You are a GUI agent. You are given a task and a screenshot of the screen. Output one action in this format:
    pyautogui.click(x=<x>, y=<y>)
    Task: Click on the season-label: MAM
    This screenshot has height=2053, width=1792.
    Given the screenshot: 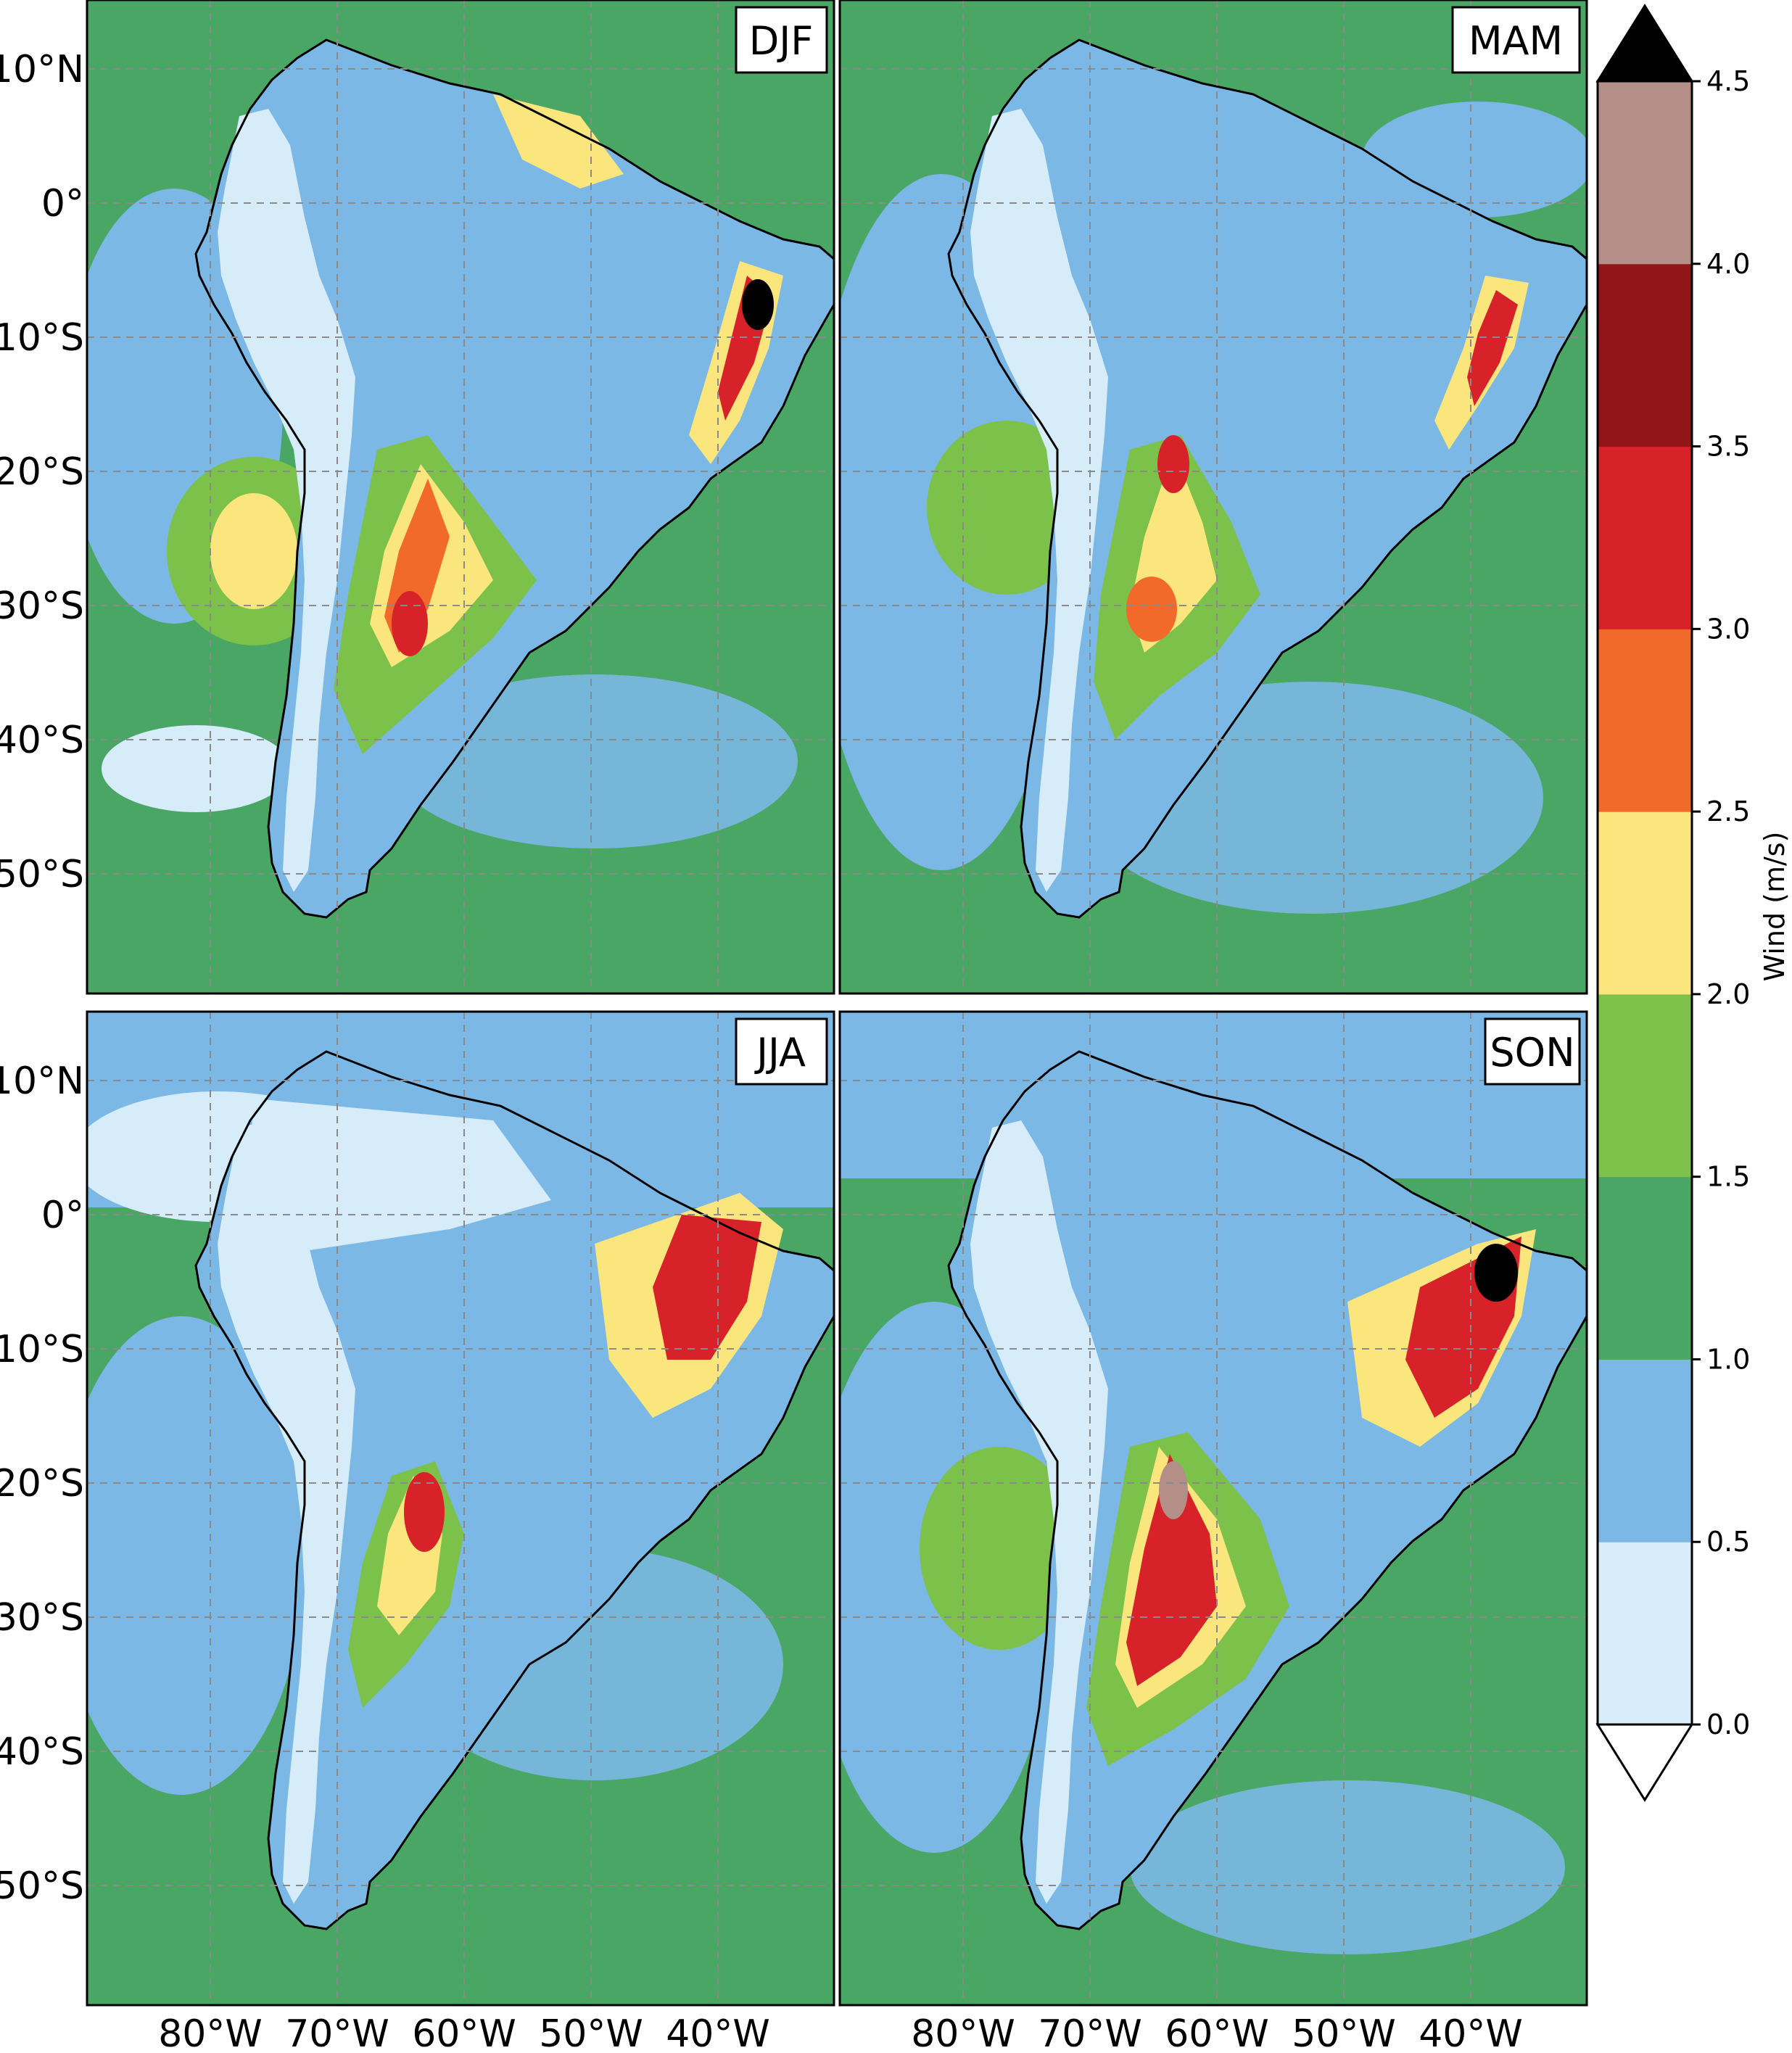 What is the action you would take?
    pyautogui.click(x=1516, y=41)
    